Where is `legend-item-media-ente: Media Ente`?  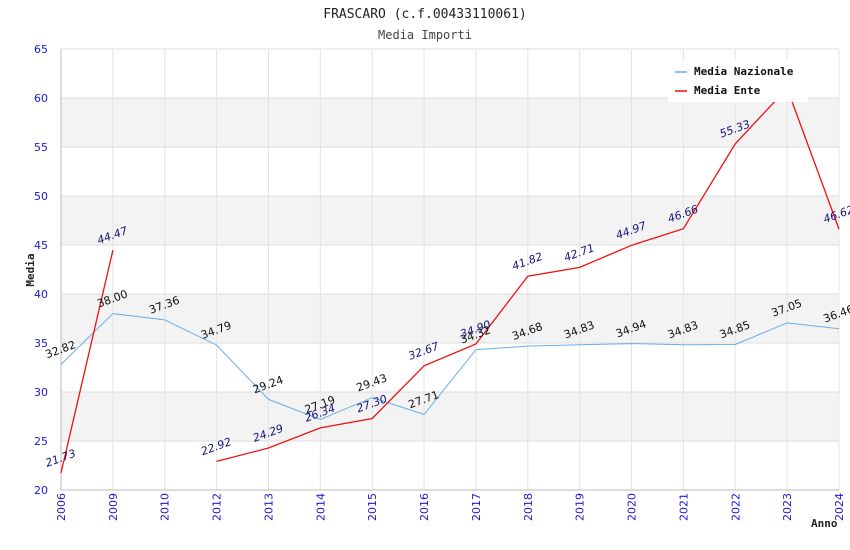
legend-item-media-ente: Media Ente is located at coordinates (727, 90).